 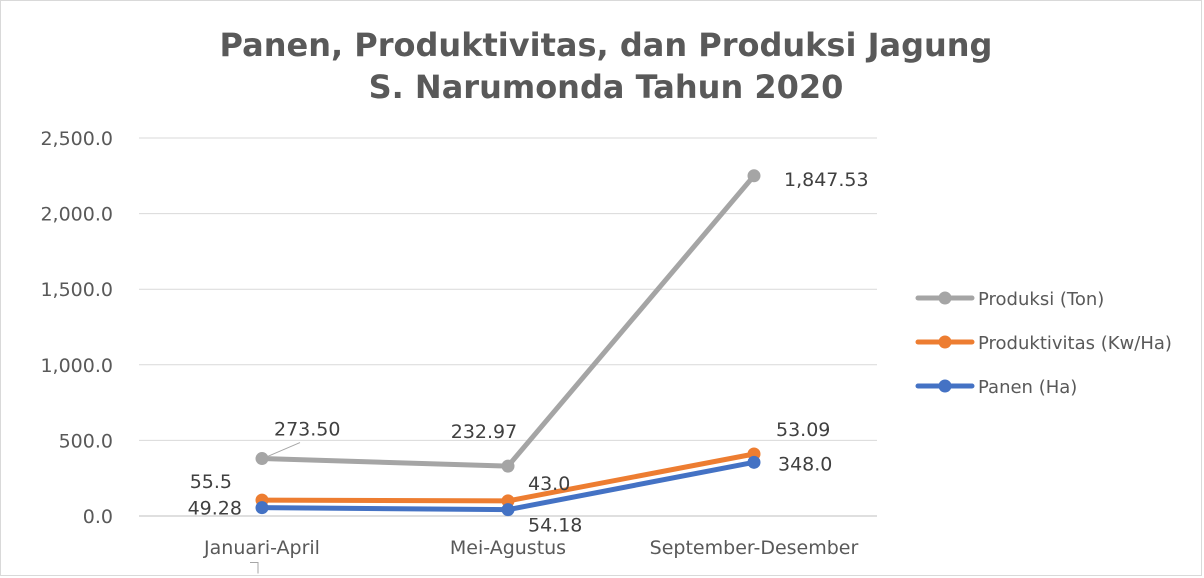 What do you see at coordinates (826, 180) in the screenshot?
I see `data-label: 1,847.53` at bounding box center [826, 180].